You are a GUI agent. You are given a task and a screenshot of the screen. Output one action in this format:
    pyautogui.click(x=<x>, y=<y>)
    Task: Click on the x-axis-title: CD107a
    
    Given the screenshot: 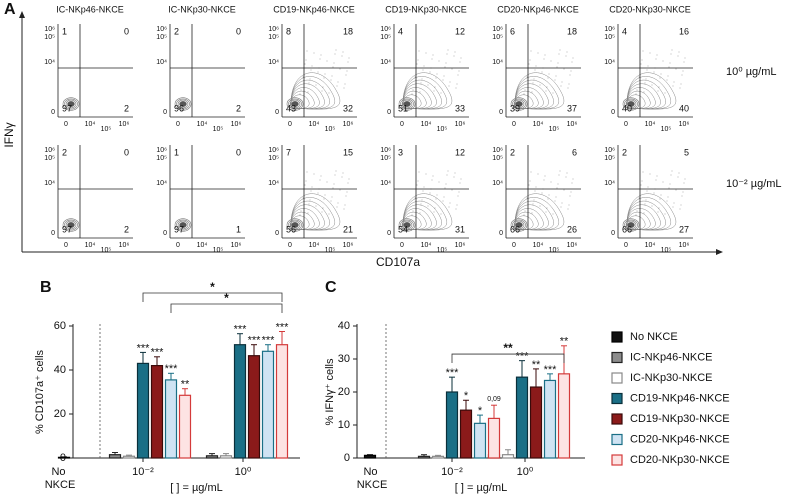 What is the action you would take?
    pyautogui.click(x=398, y=262)
    